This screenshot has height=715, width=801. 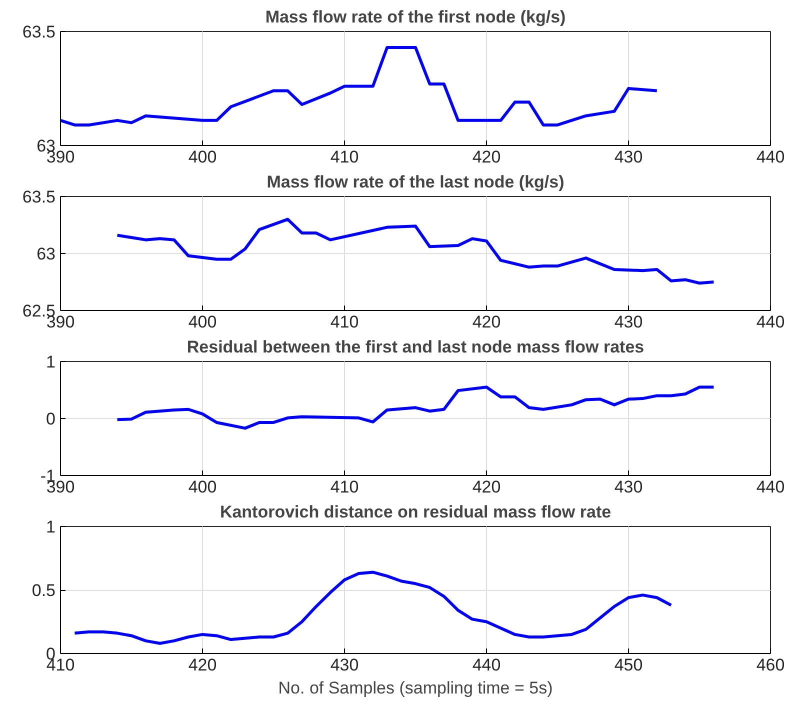 What do you see at coordinates (415, 17) in the screenshot?
I see `chart-title: Mass flow rate of the first node (kg/s)` at bounding box center [415, 17].